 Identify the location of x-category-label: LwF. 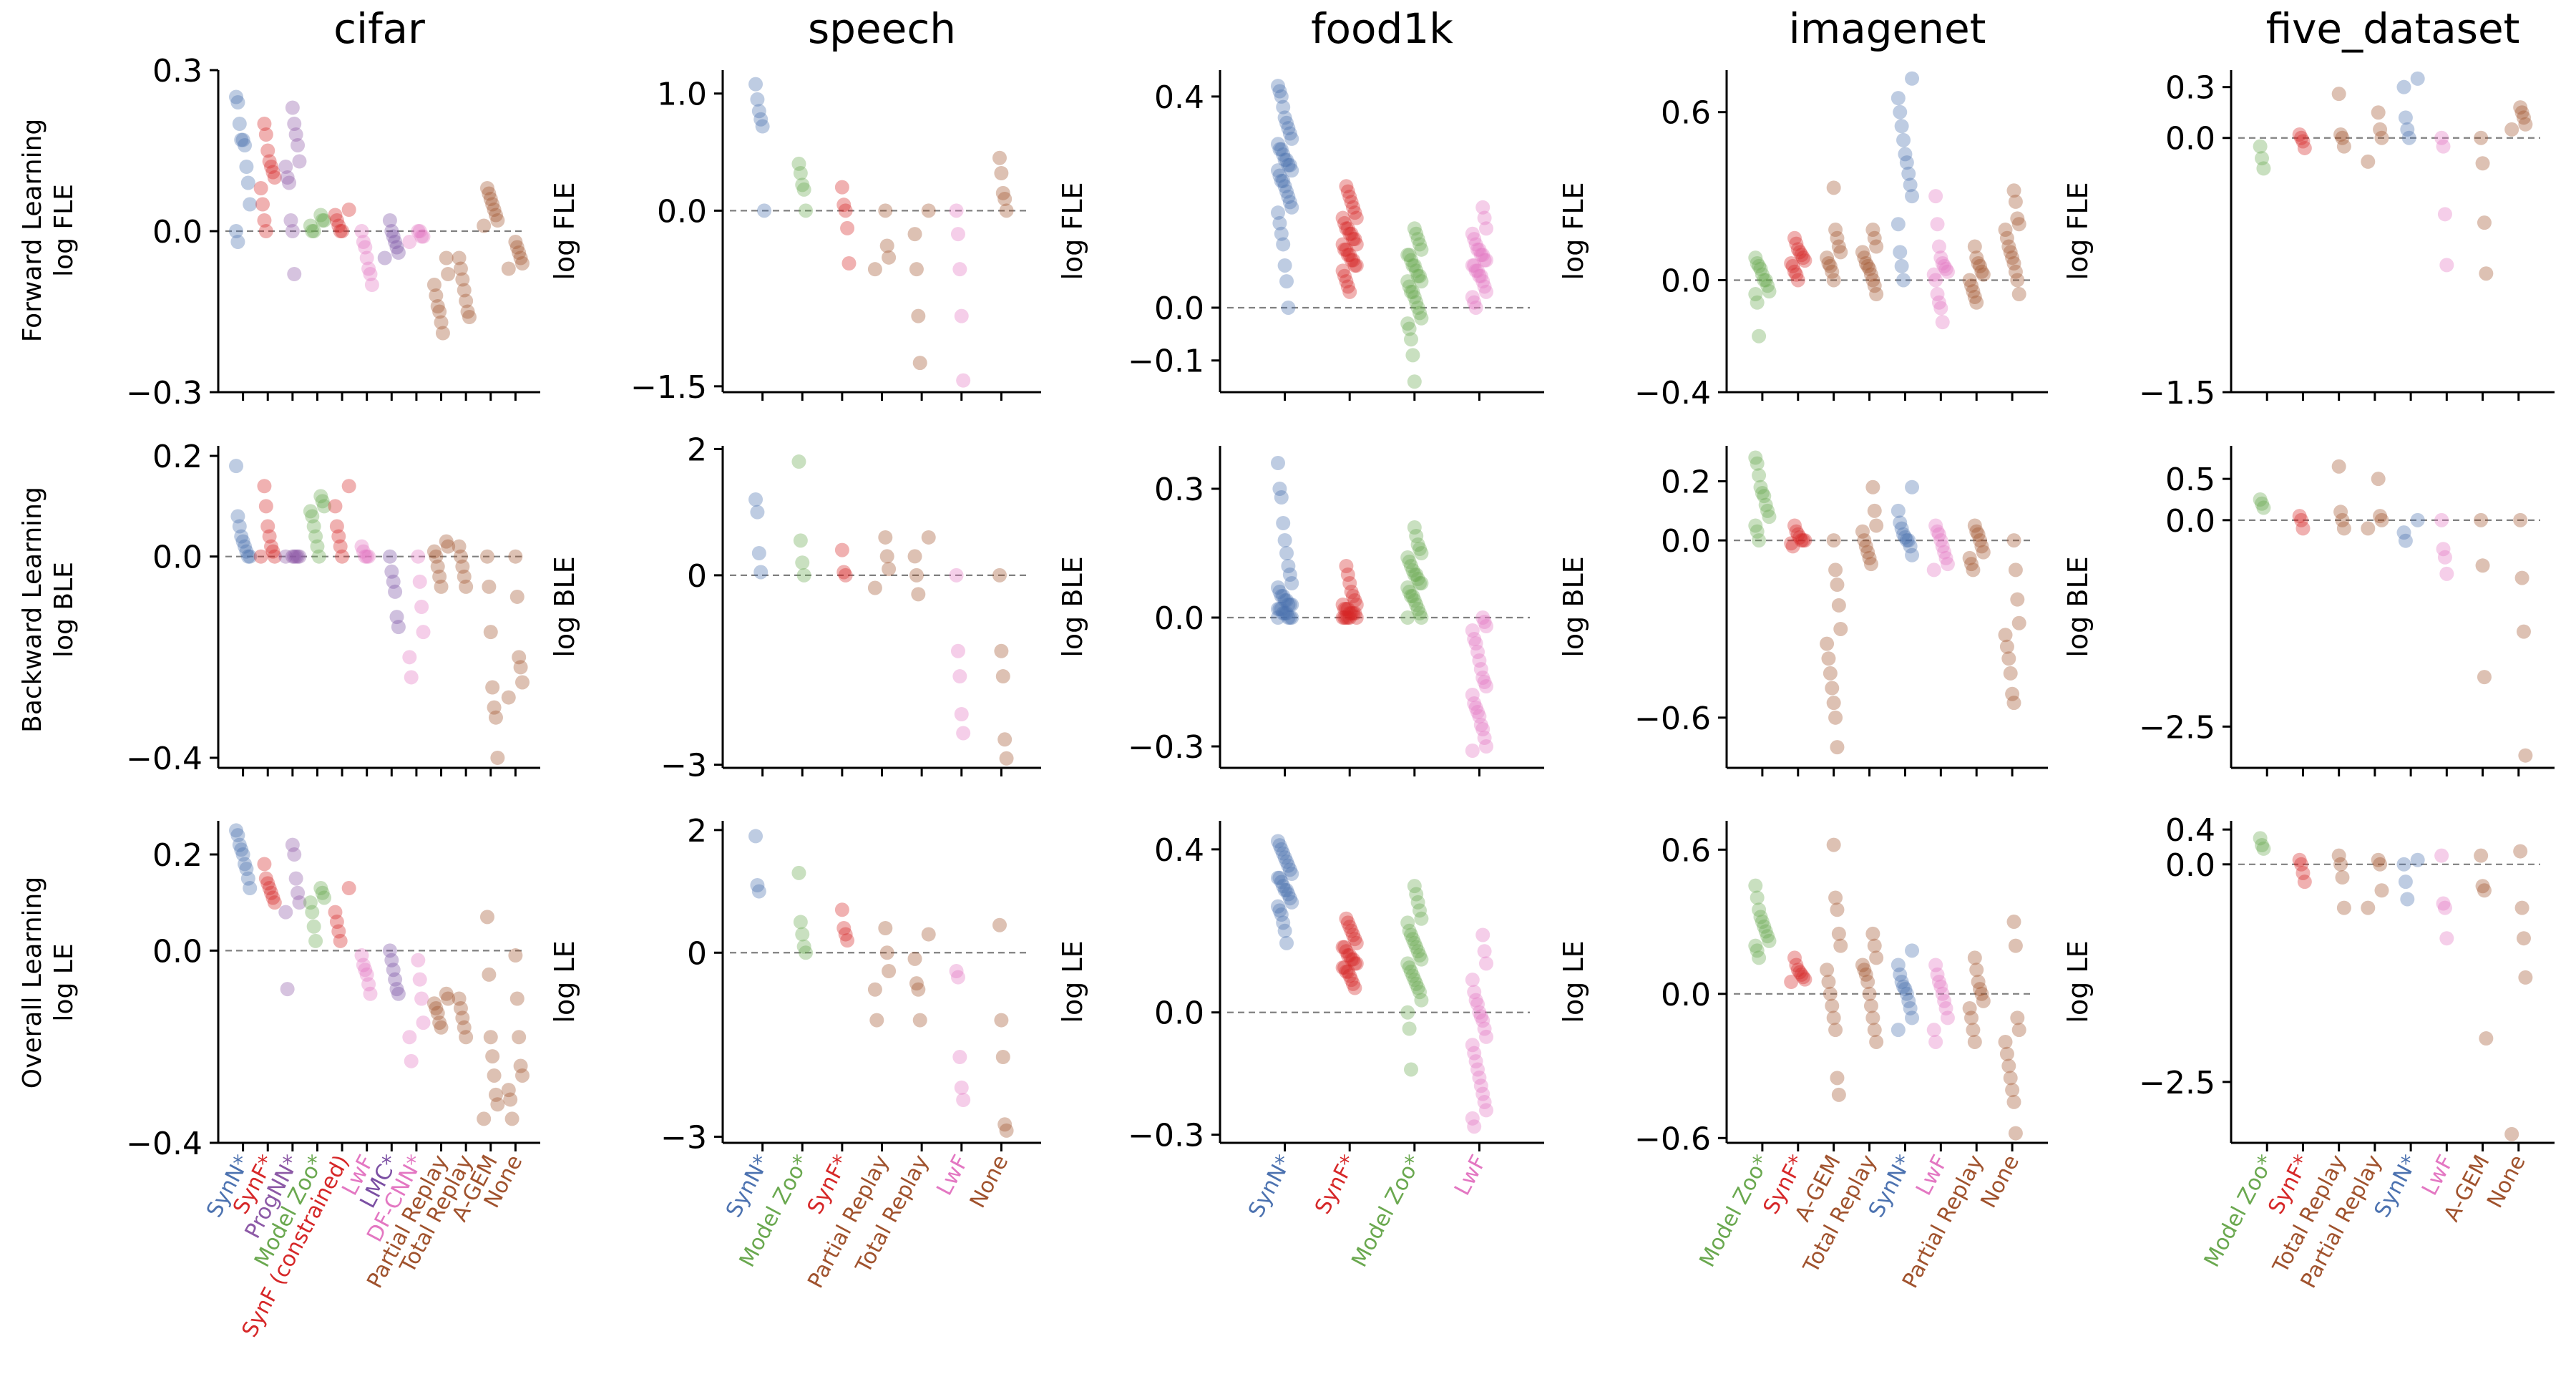
(952, 1175).